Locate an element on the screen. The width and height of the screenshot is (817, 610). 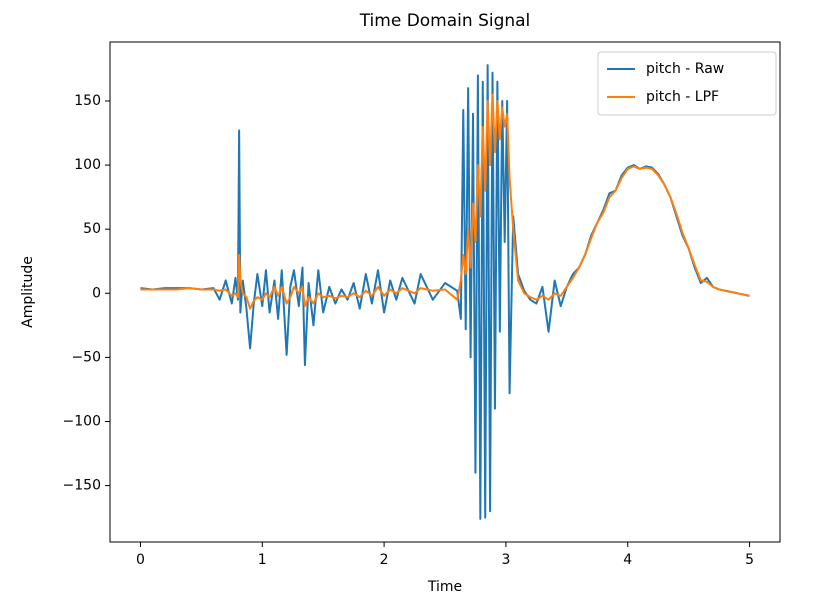
y-tick-label: −50 is located at coordinates (86, 357).